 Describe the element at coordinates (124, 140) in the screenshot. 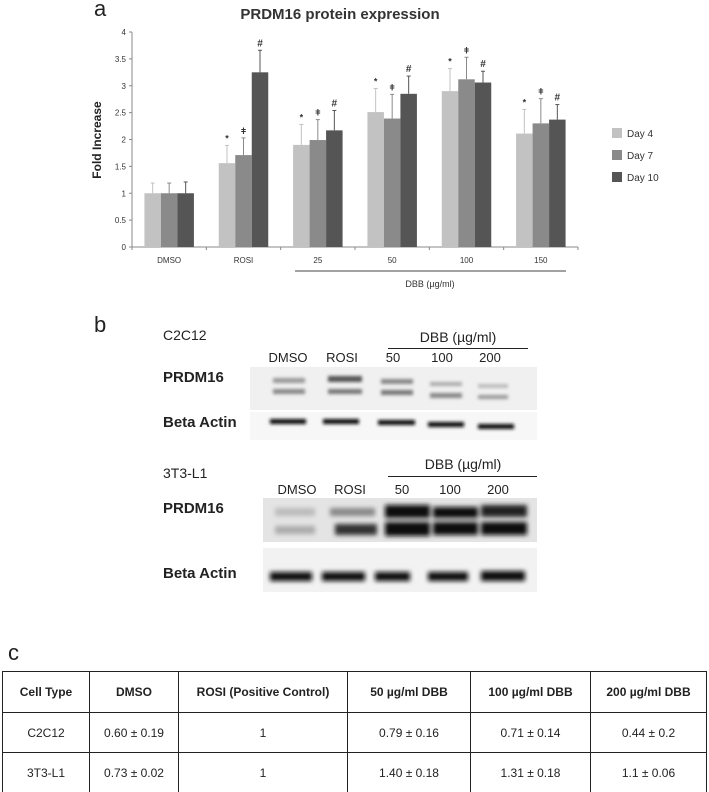

I see `y-tick-label: 2` at that location.